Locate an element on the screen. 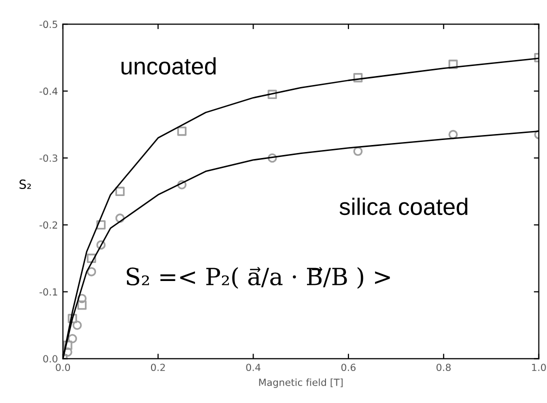 The height and width of the screenshot is (403, 547). x-tick-label: 0.6 is located at coordinates (348, 368).